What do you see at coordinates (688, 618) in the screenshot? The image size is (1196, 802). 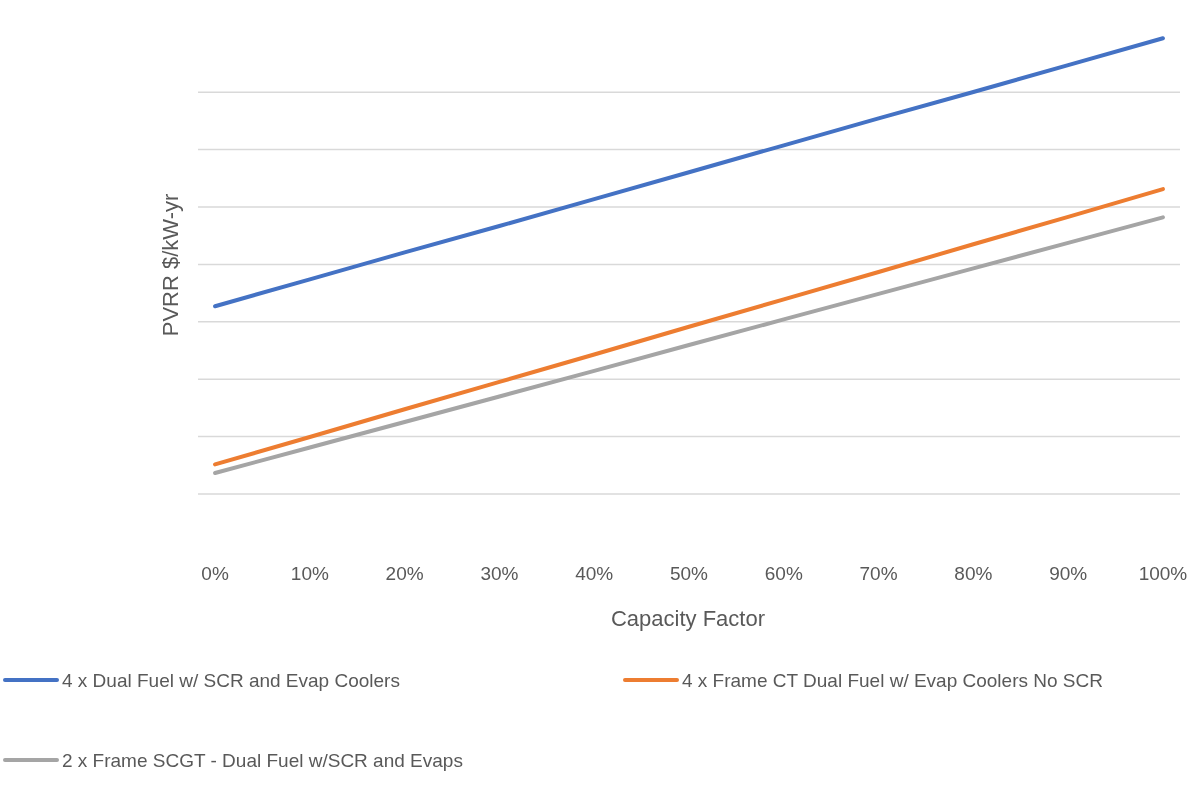 I see `x-axis-title: Capacity Factor` at bounding box center [688, 618].